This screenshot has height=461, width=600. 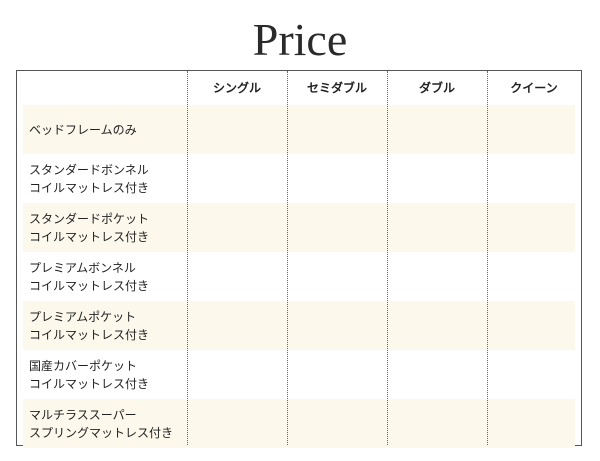 I want to click on row-label: スタンダードボンネル コイルマットレス付き, so click(x=89, y=178).